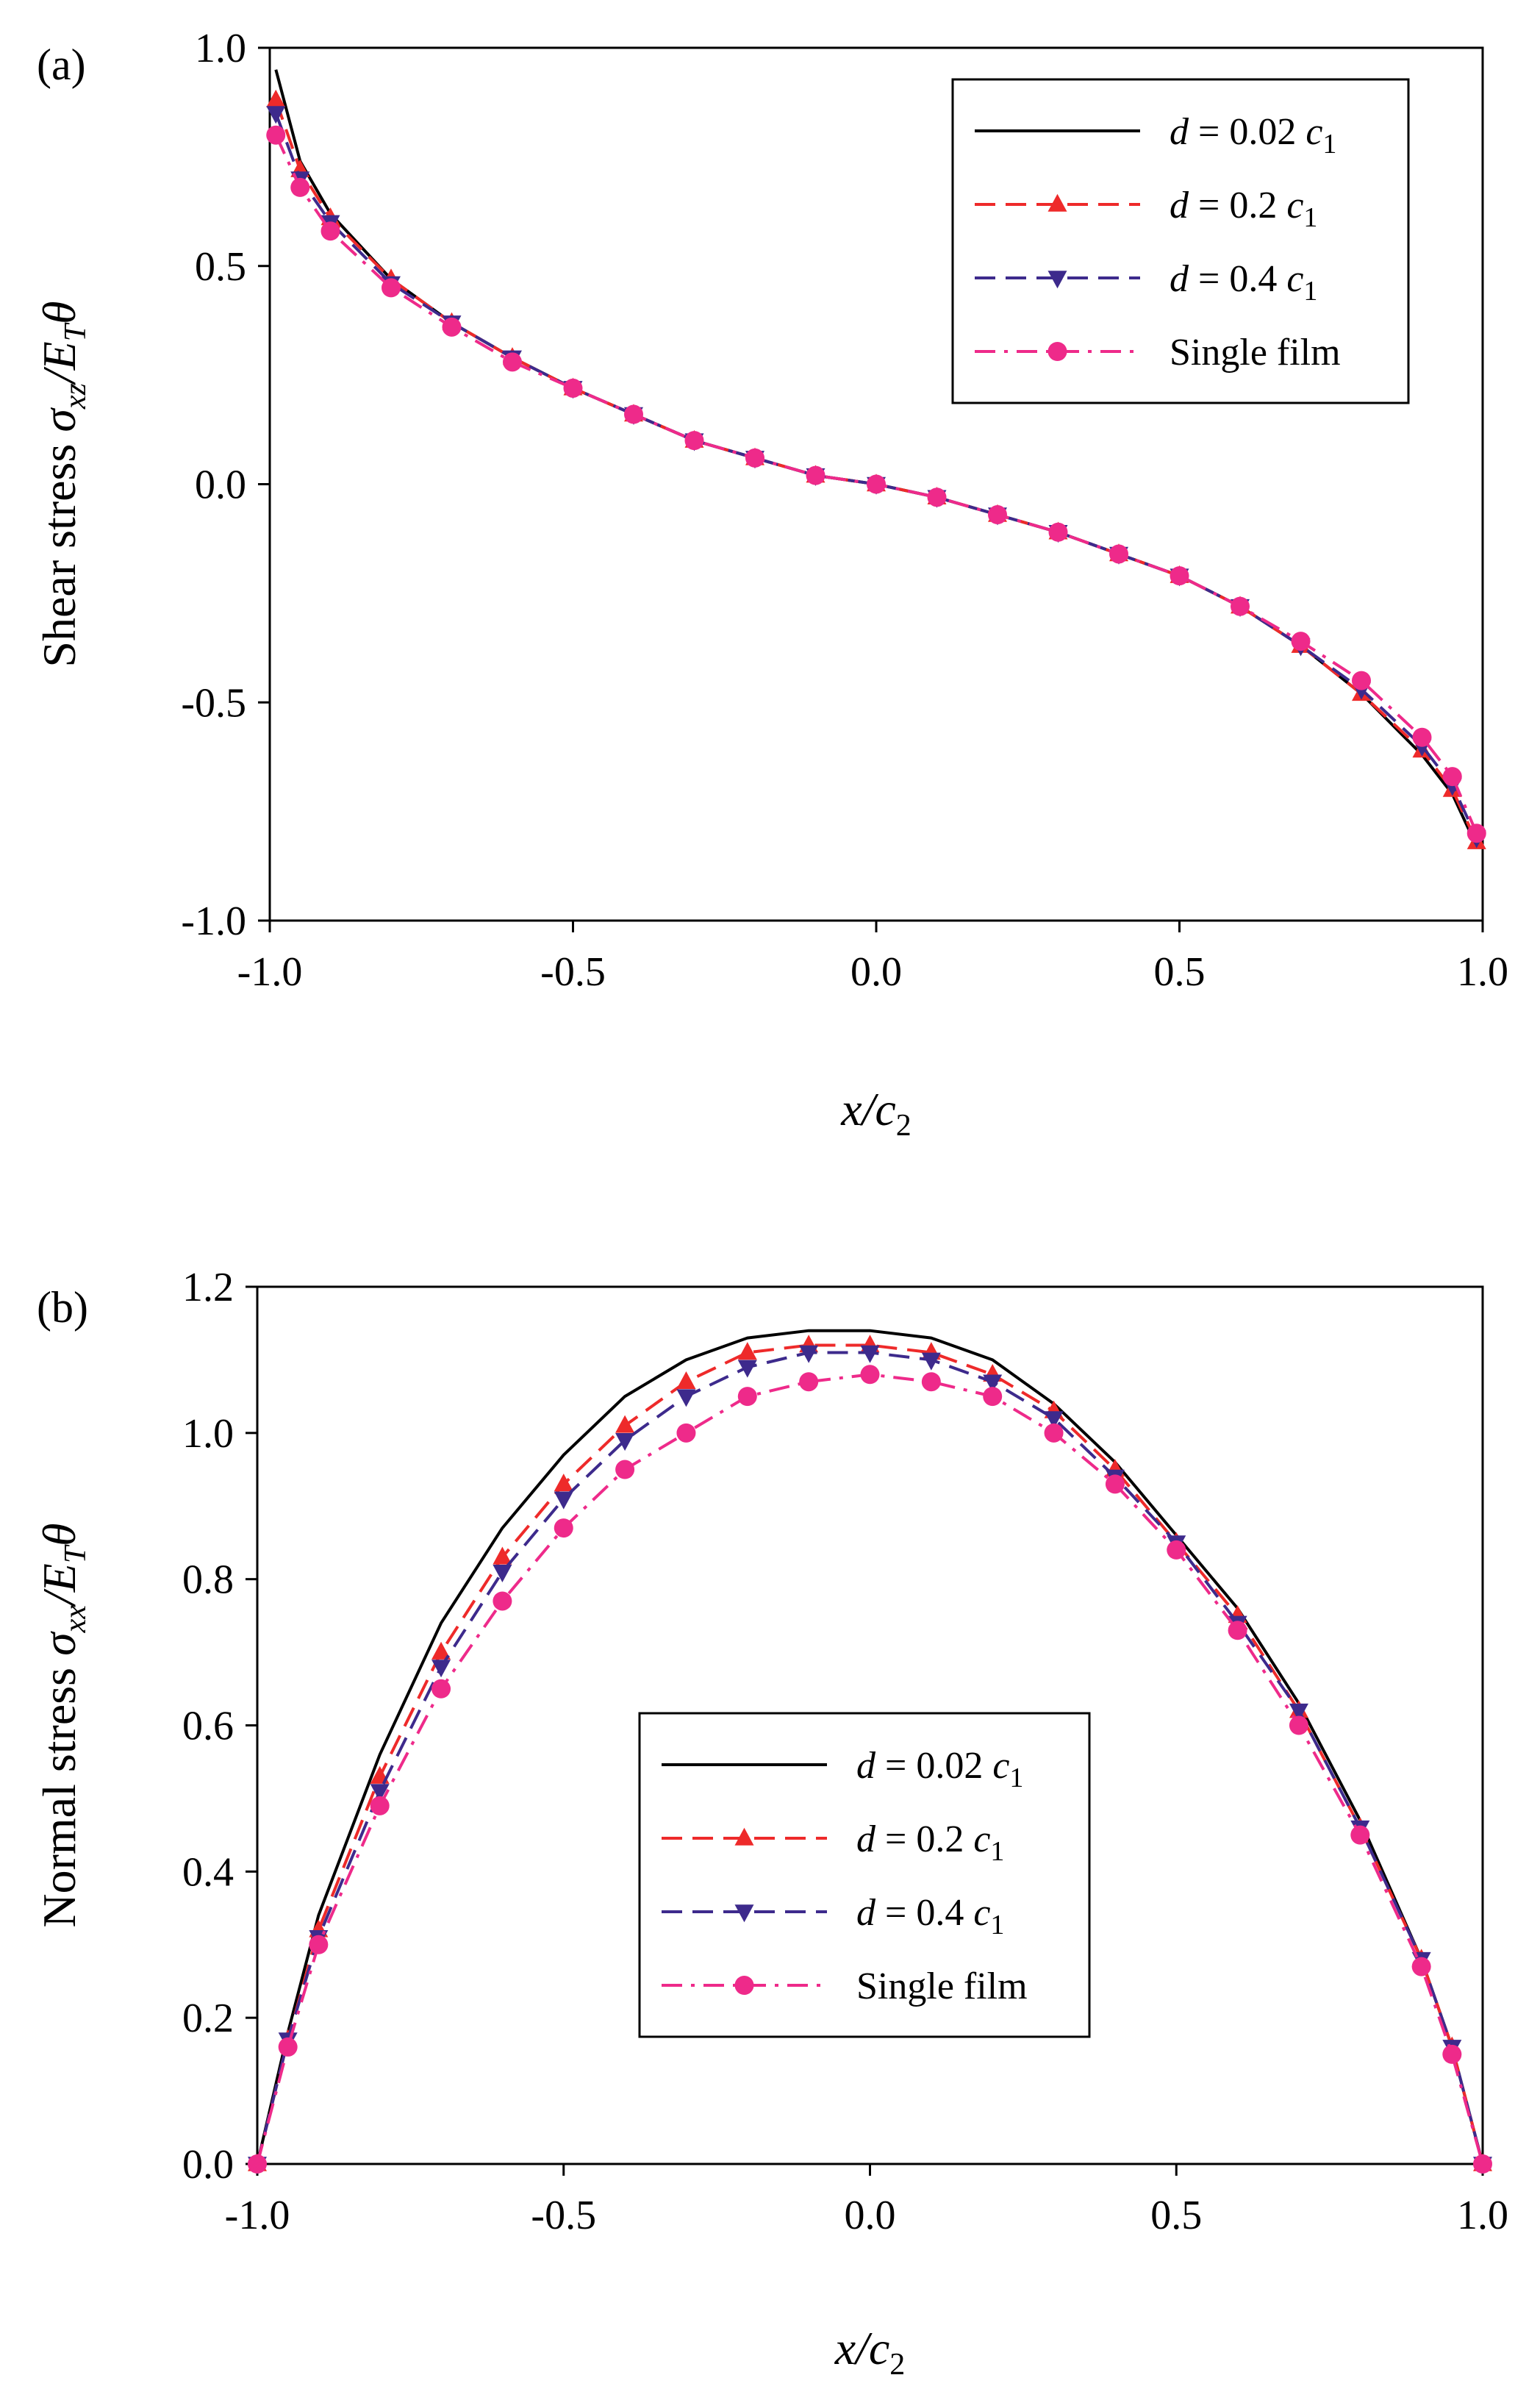  I want to click on legend-entry-label: d = 0.2 c1, so click(930, 1843).